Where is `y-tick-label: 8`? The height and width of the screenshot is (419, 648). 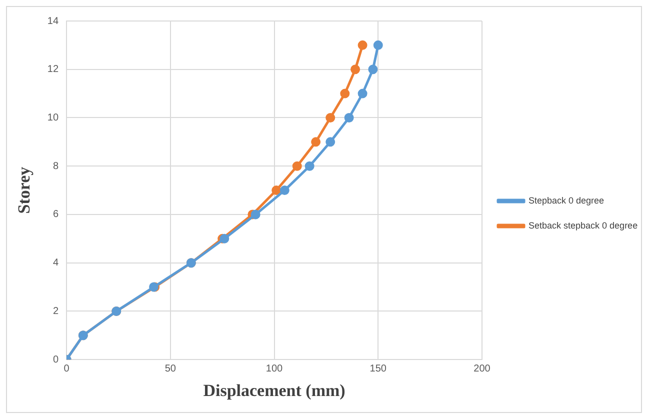 y-tick-label: 8 is located at coordinates (55, 166).